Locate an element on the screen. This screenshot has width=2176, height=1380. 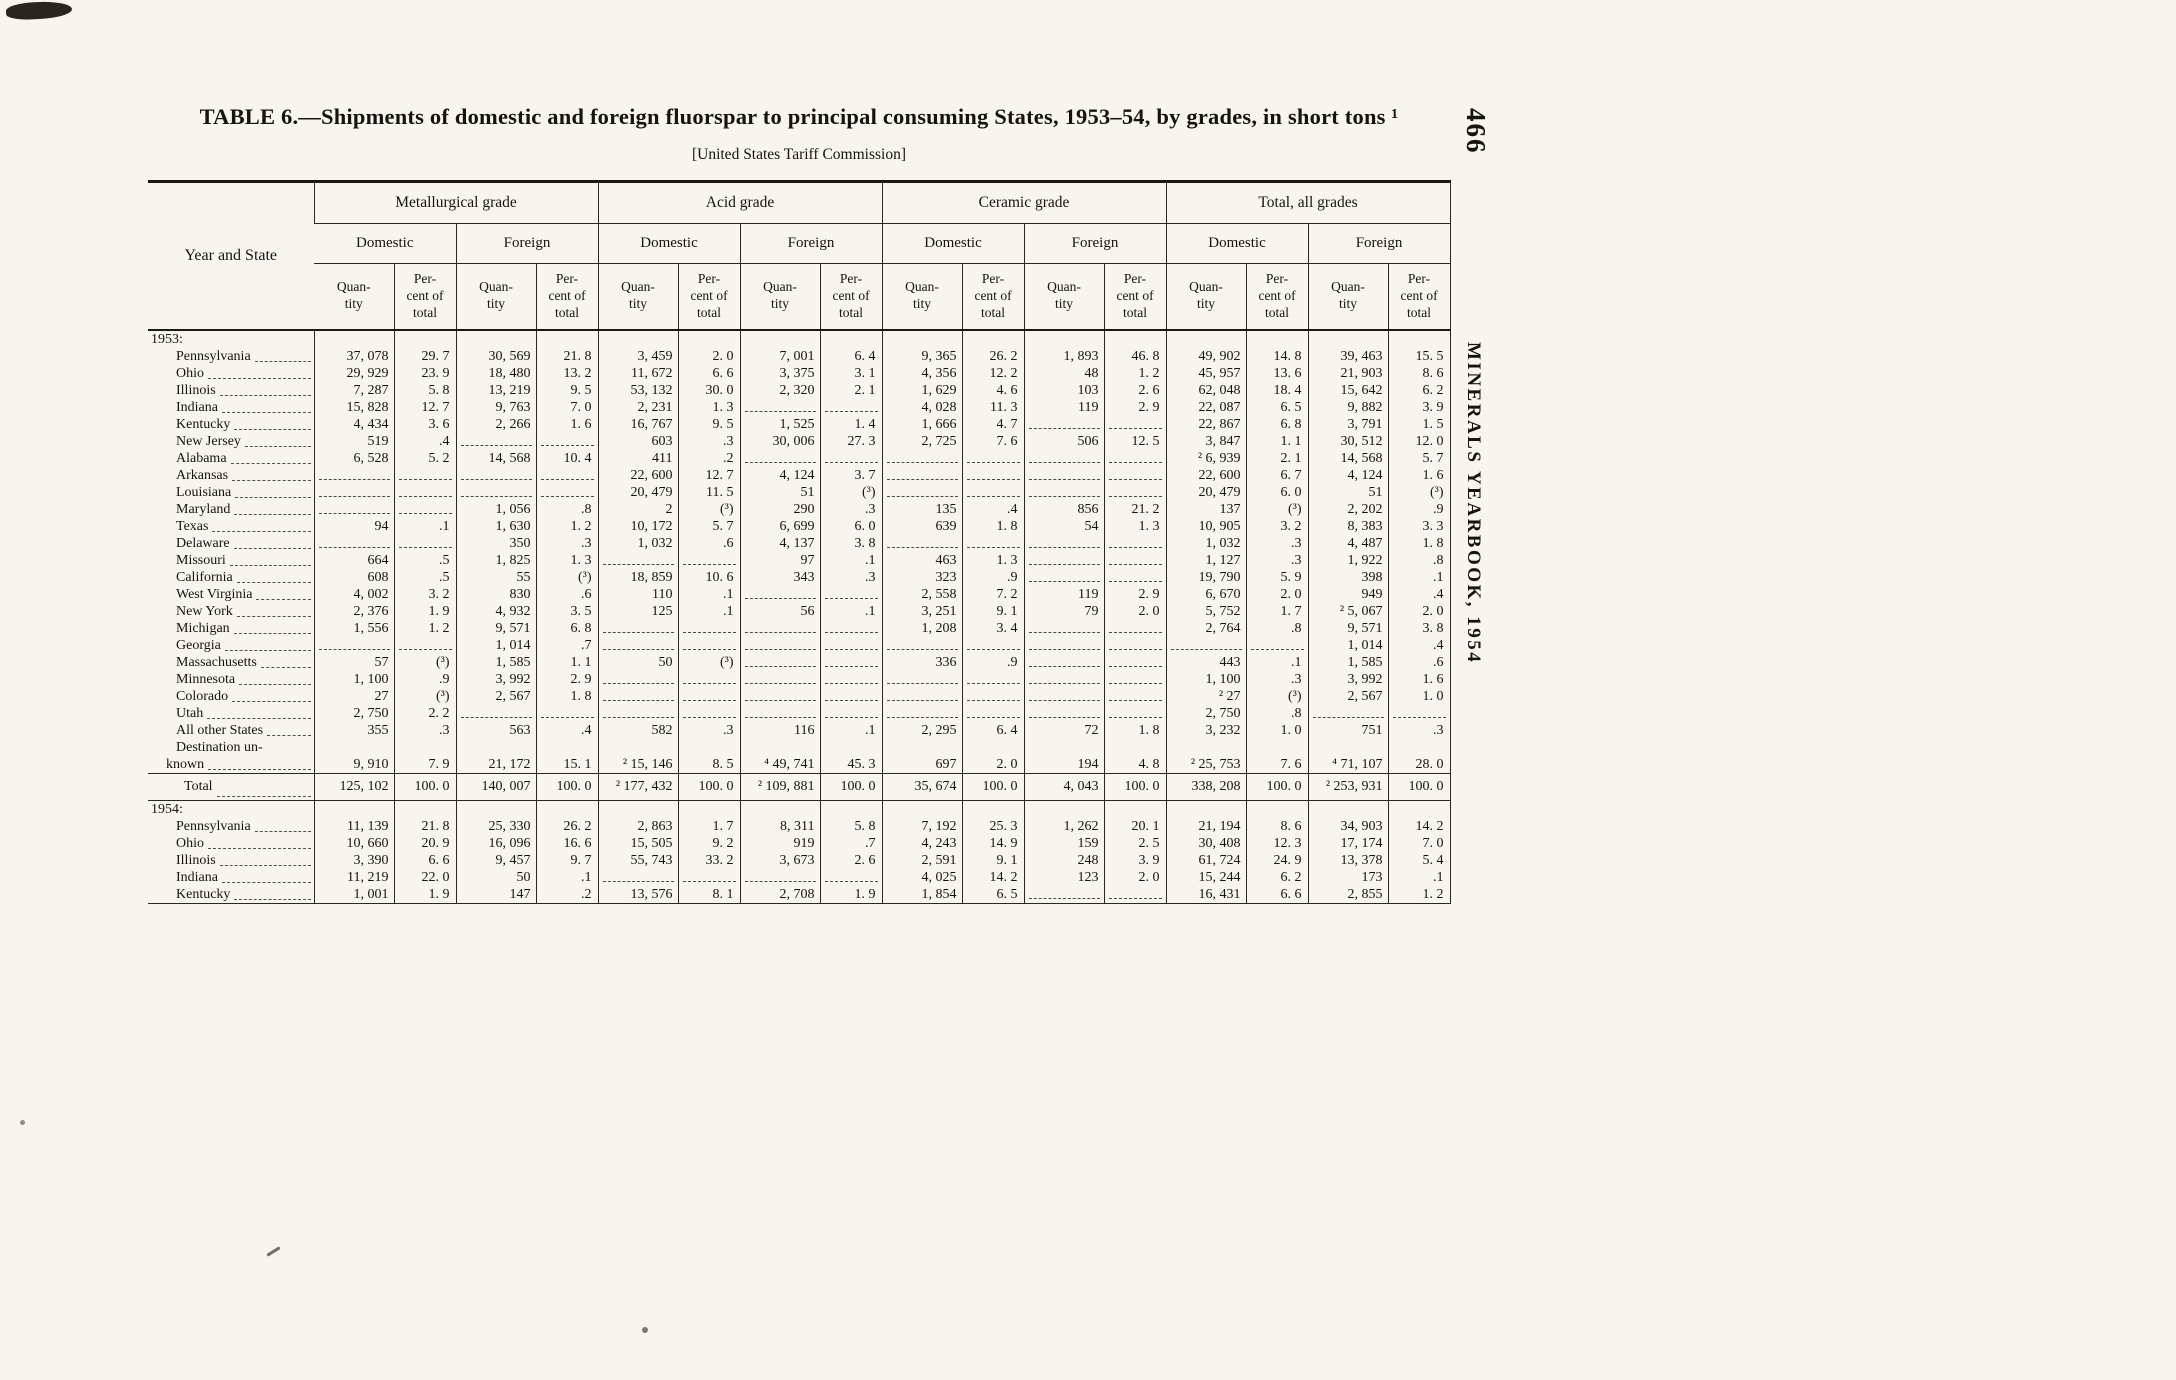
cell: 11. 5 is located at coordinates (709, 492).